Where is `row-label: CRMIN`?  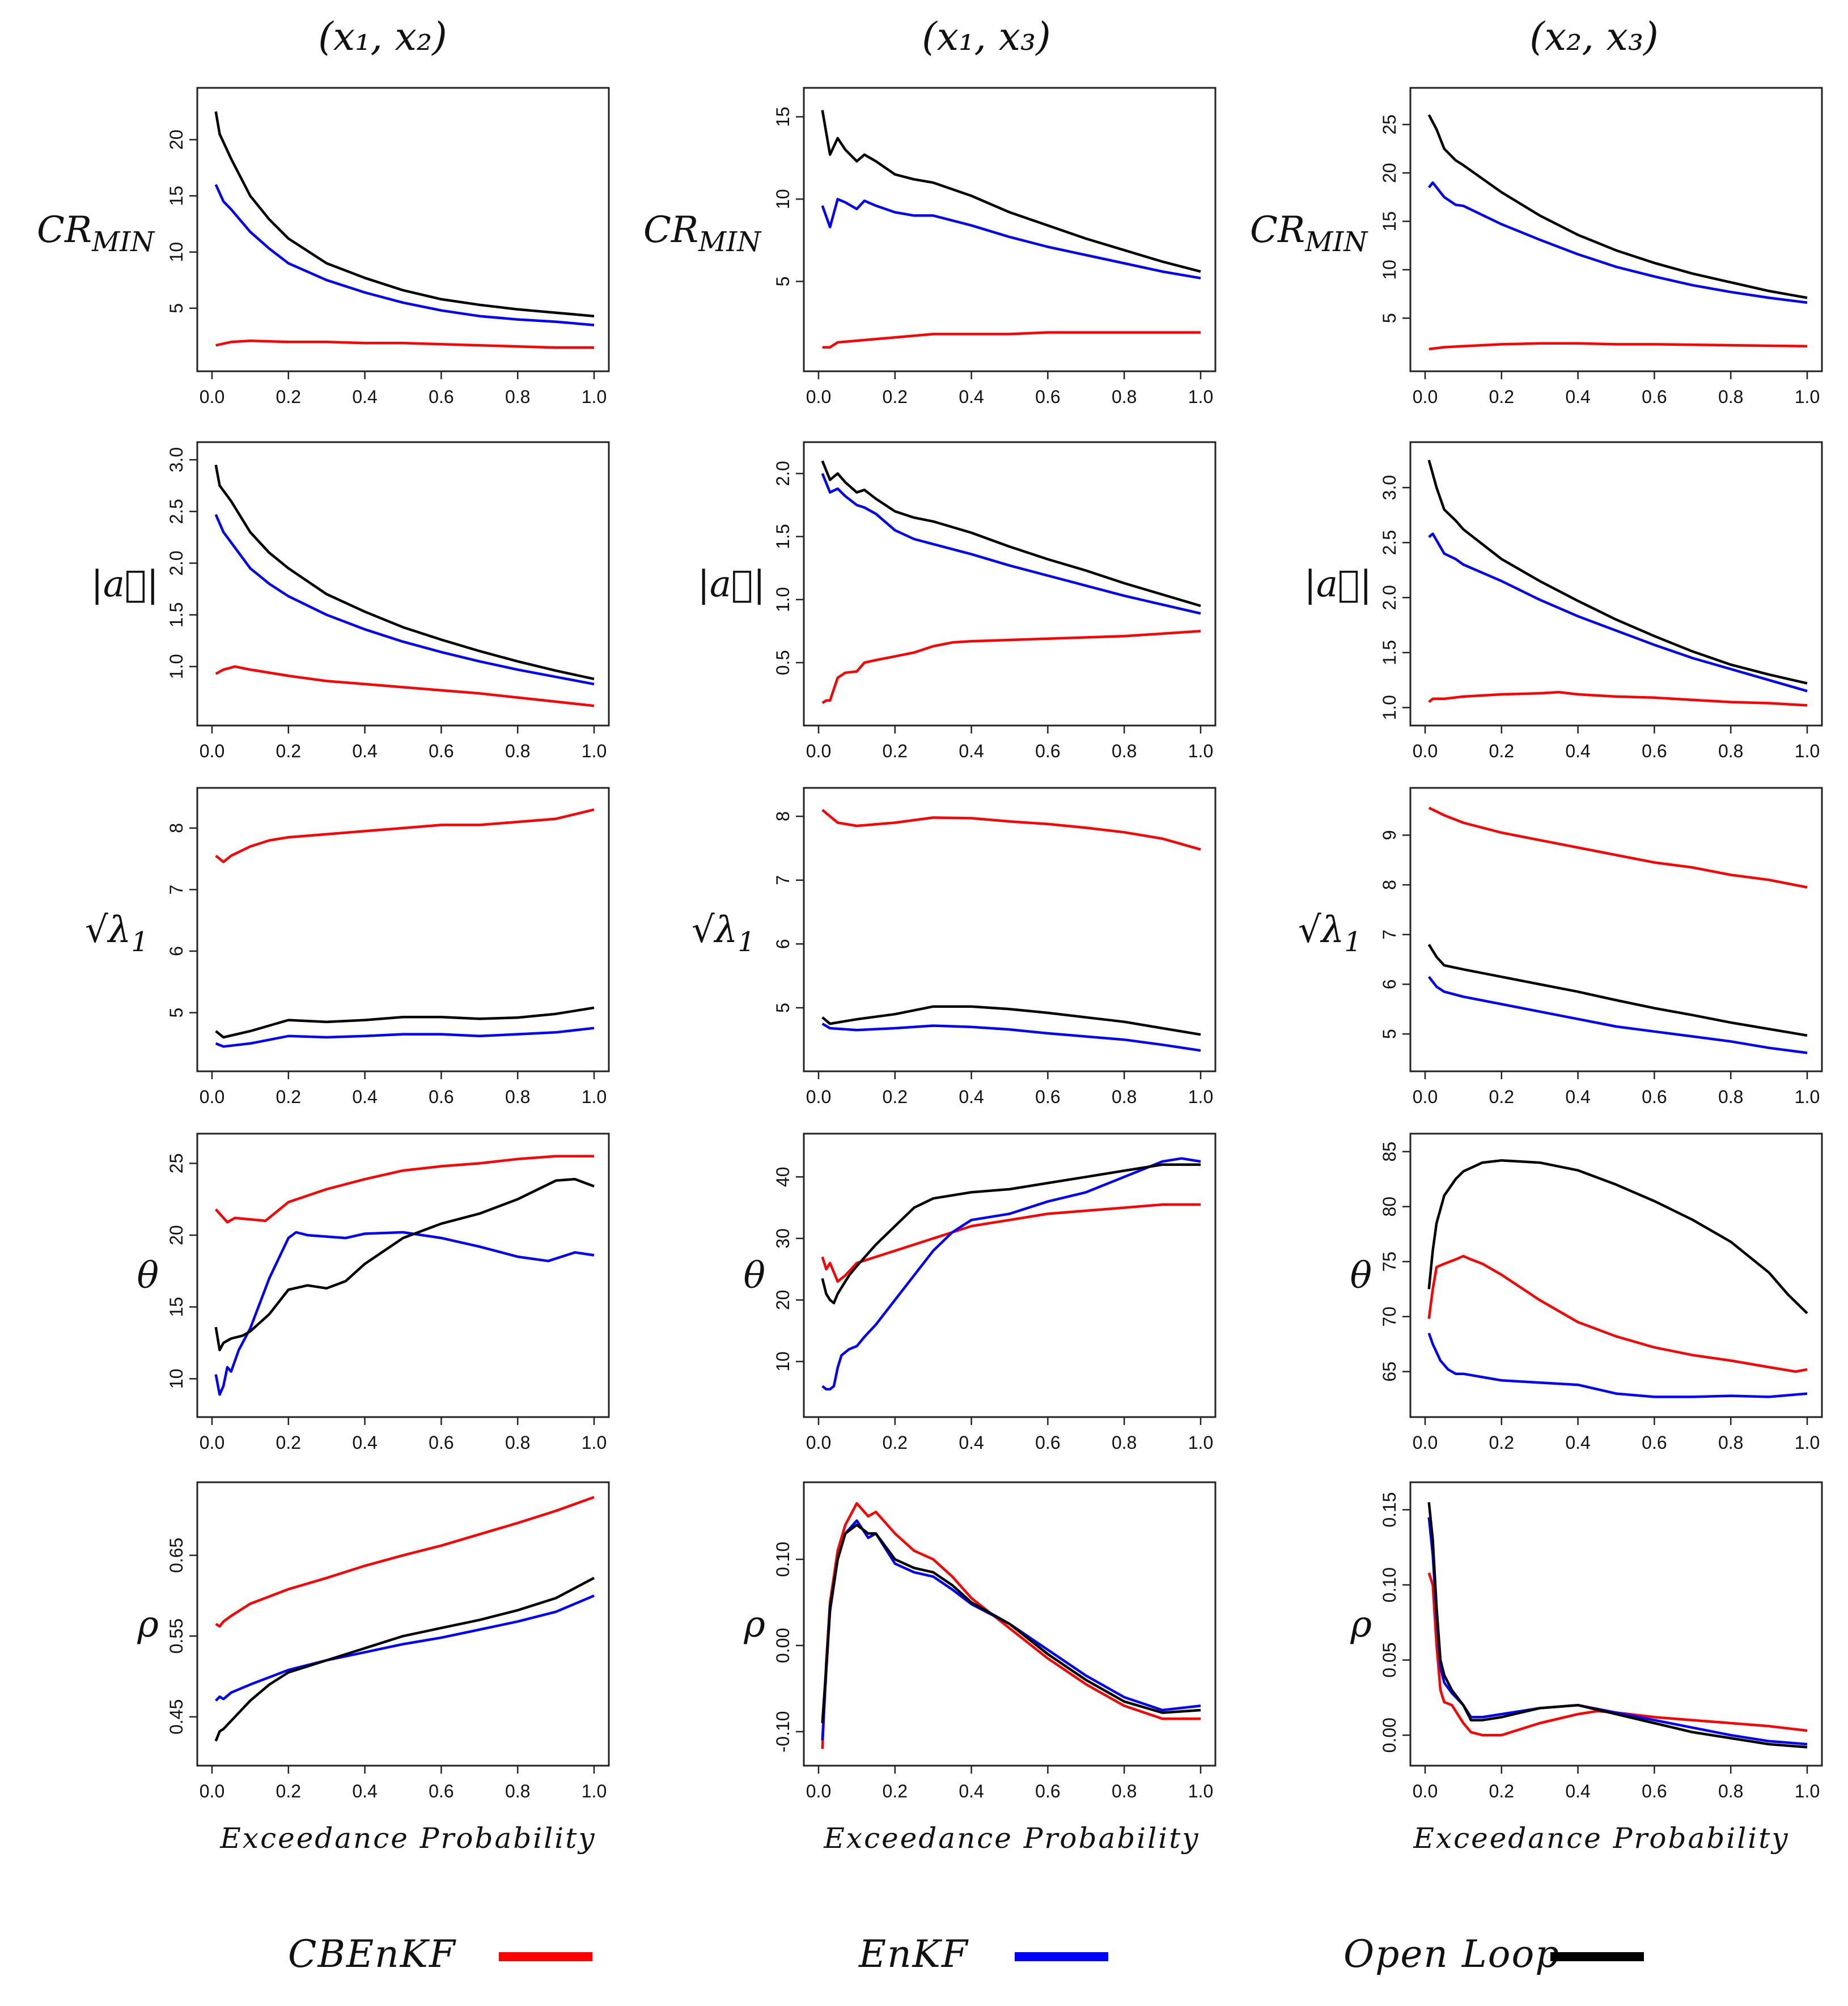 row-label: CRMIN is located at coordinates (96, 233).